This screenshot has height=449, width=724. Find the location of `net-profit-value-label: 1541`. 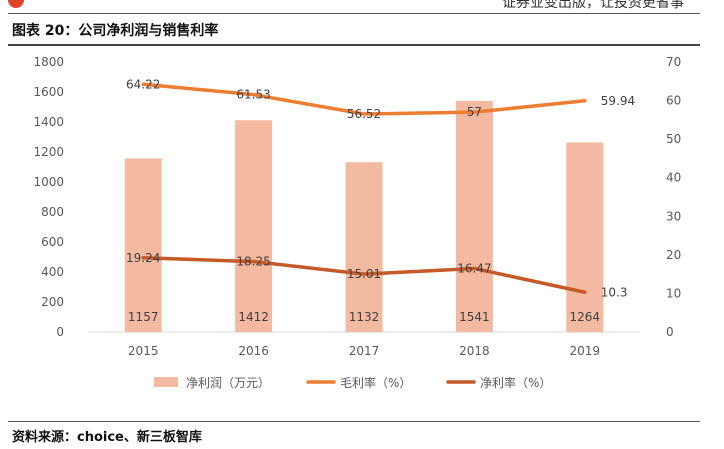

net-profit-value-label: 1541 is located at coordinates (474, 317).